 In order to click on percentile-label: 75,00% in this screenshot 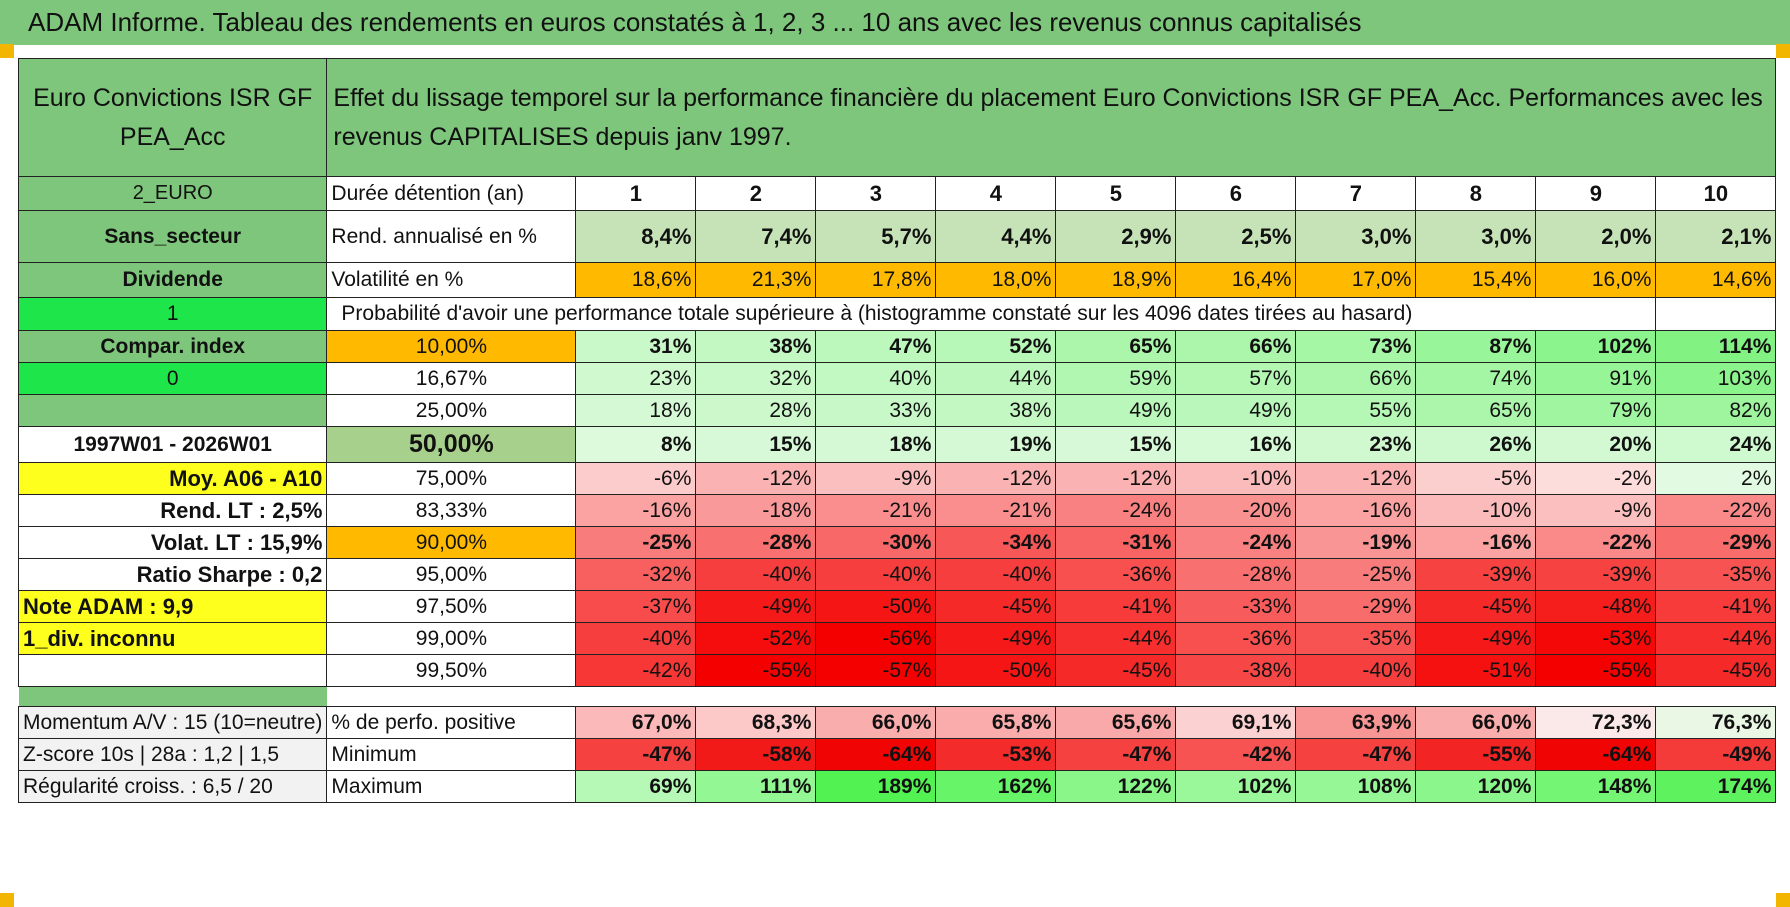, I will do `click(451, 478)`.